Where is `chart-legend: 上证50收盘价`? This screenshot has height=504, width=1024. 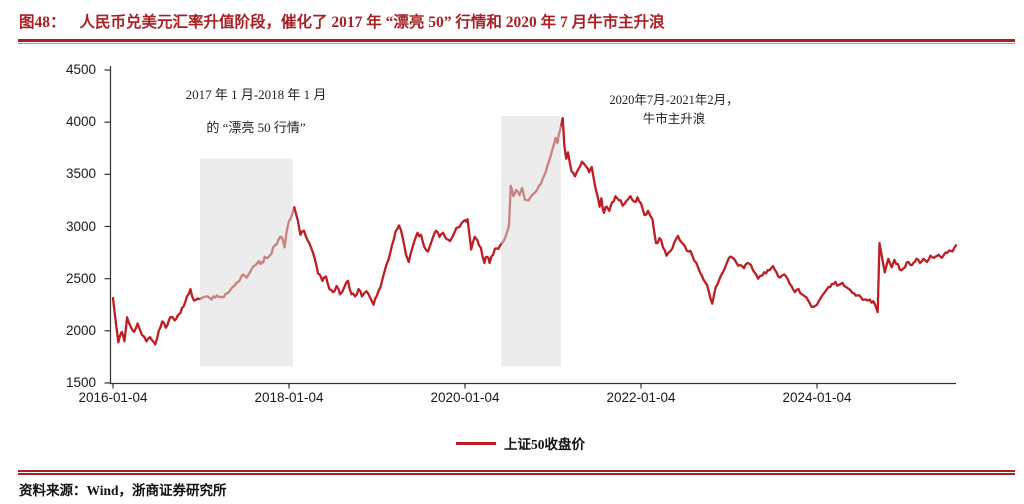
chart-legend: 上证50收盘价 is located at coordinates (520, 443).